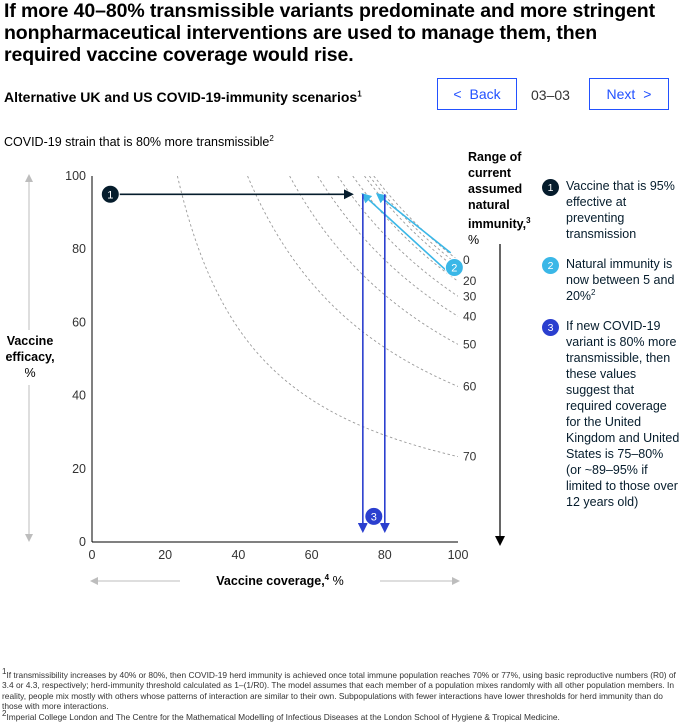  Describe the element at coordinates (75, 176) in the screenshot. I see `y-tick-label: 100` at that location.